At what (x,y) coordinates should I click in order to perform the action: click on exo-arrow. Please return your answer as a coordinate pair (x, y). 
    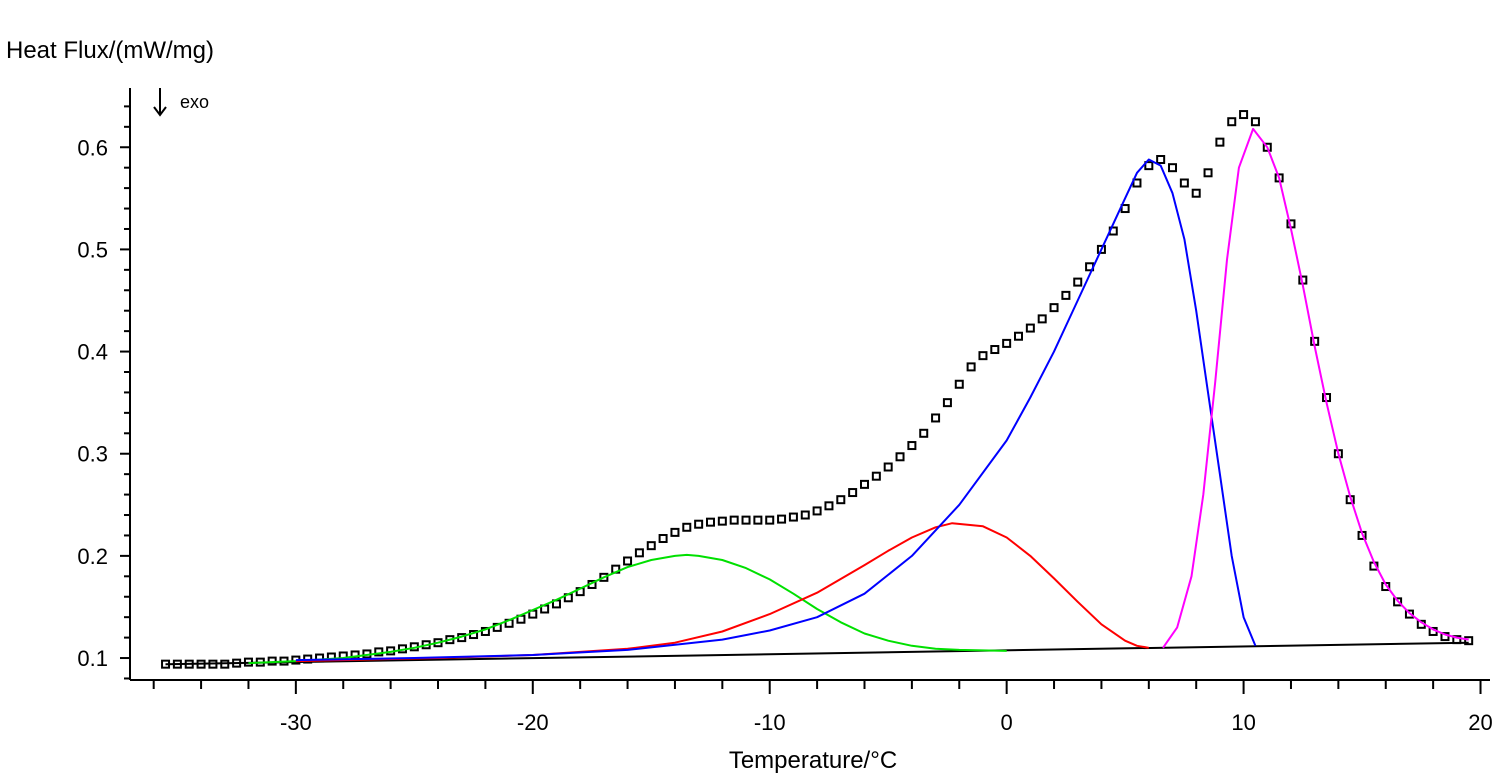
    Looking at the image, I should click on (160, 102).